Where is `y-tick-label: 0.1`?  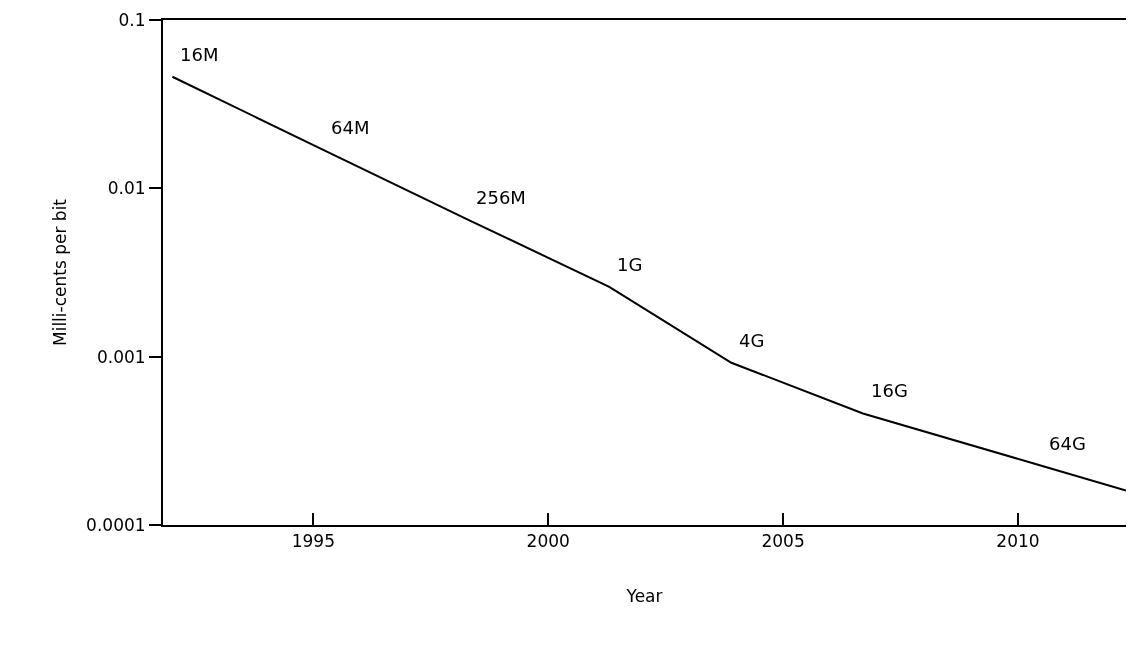
y-tick-label: 0.1 is located at coordinates (132, 19).